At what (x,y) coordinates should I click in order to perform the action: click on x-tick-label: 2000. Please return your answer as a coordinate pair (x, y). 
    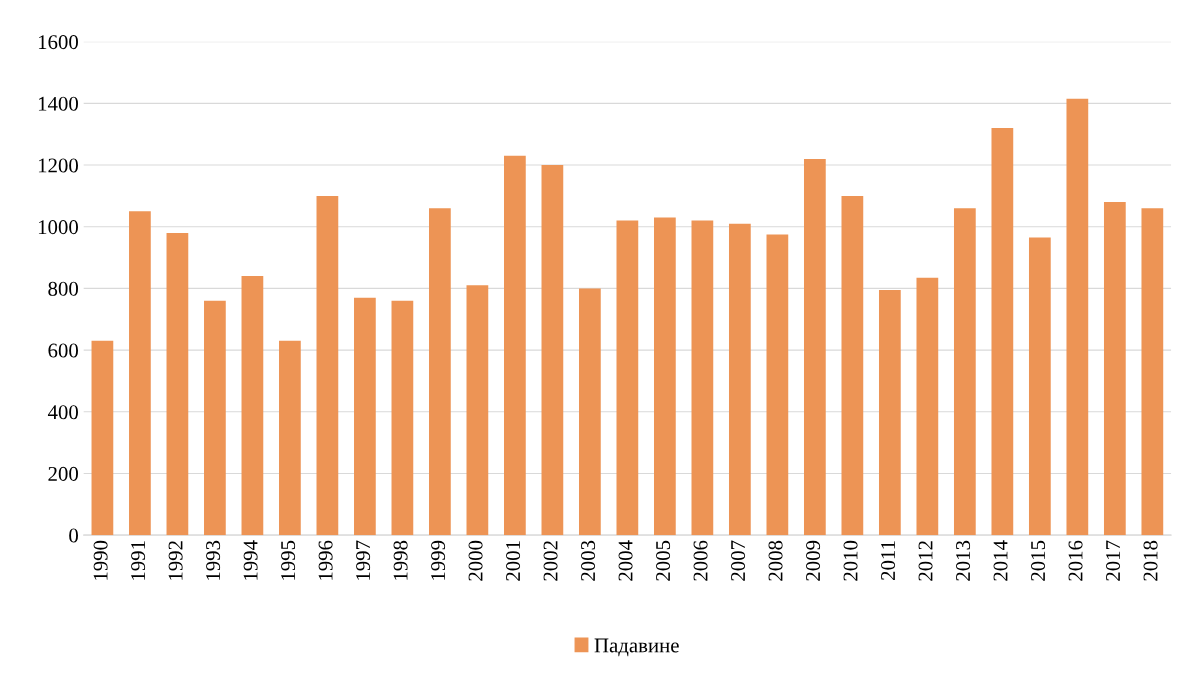
    Looking at the image, I should click on (475, 560).